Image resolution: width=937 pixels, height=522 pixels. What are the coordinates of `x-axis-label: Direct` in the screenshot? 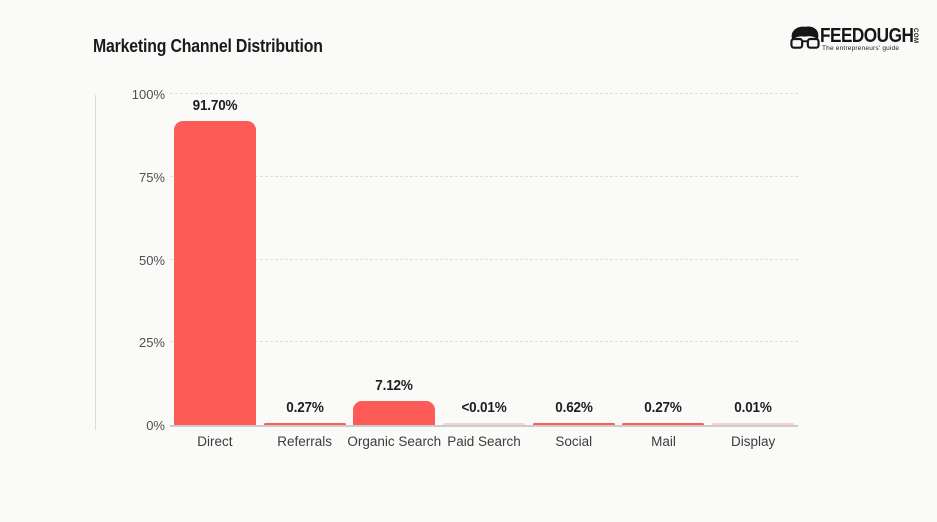 It's located at (215, 441).